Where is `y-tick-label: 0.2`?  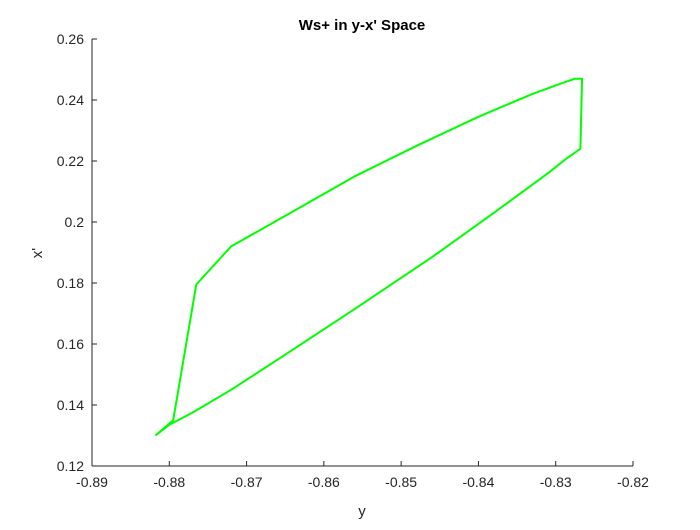
y-tick-label: 0.2 is located at coordinates (75, 222).